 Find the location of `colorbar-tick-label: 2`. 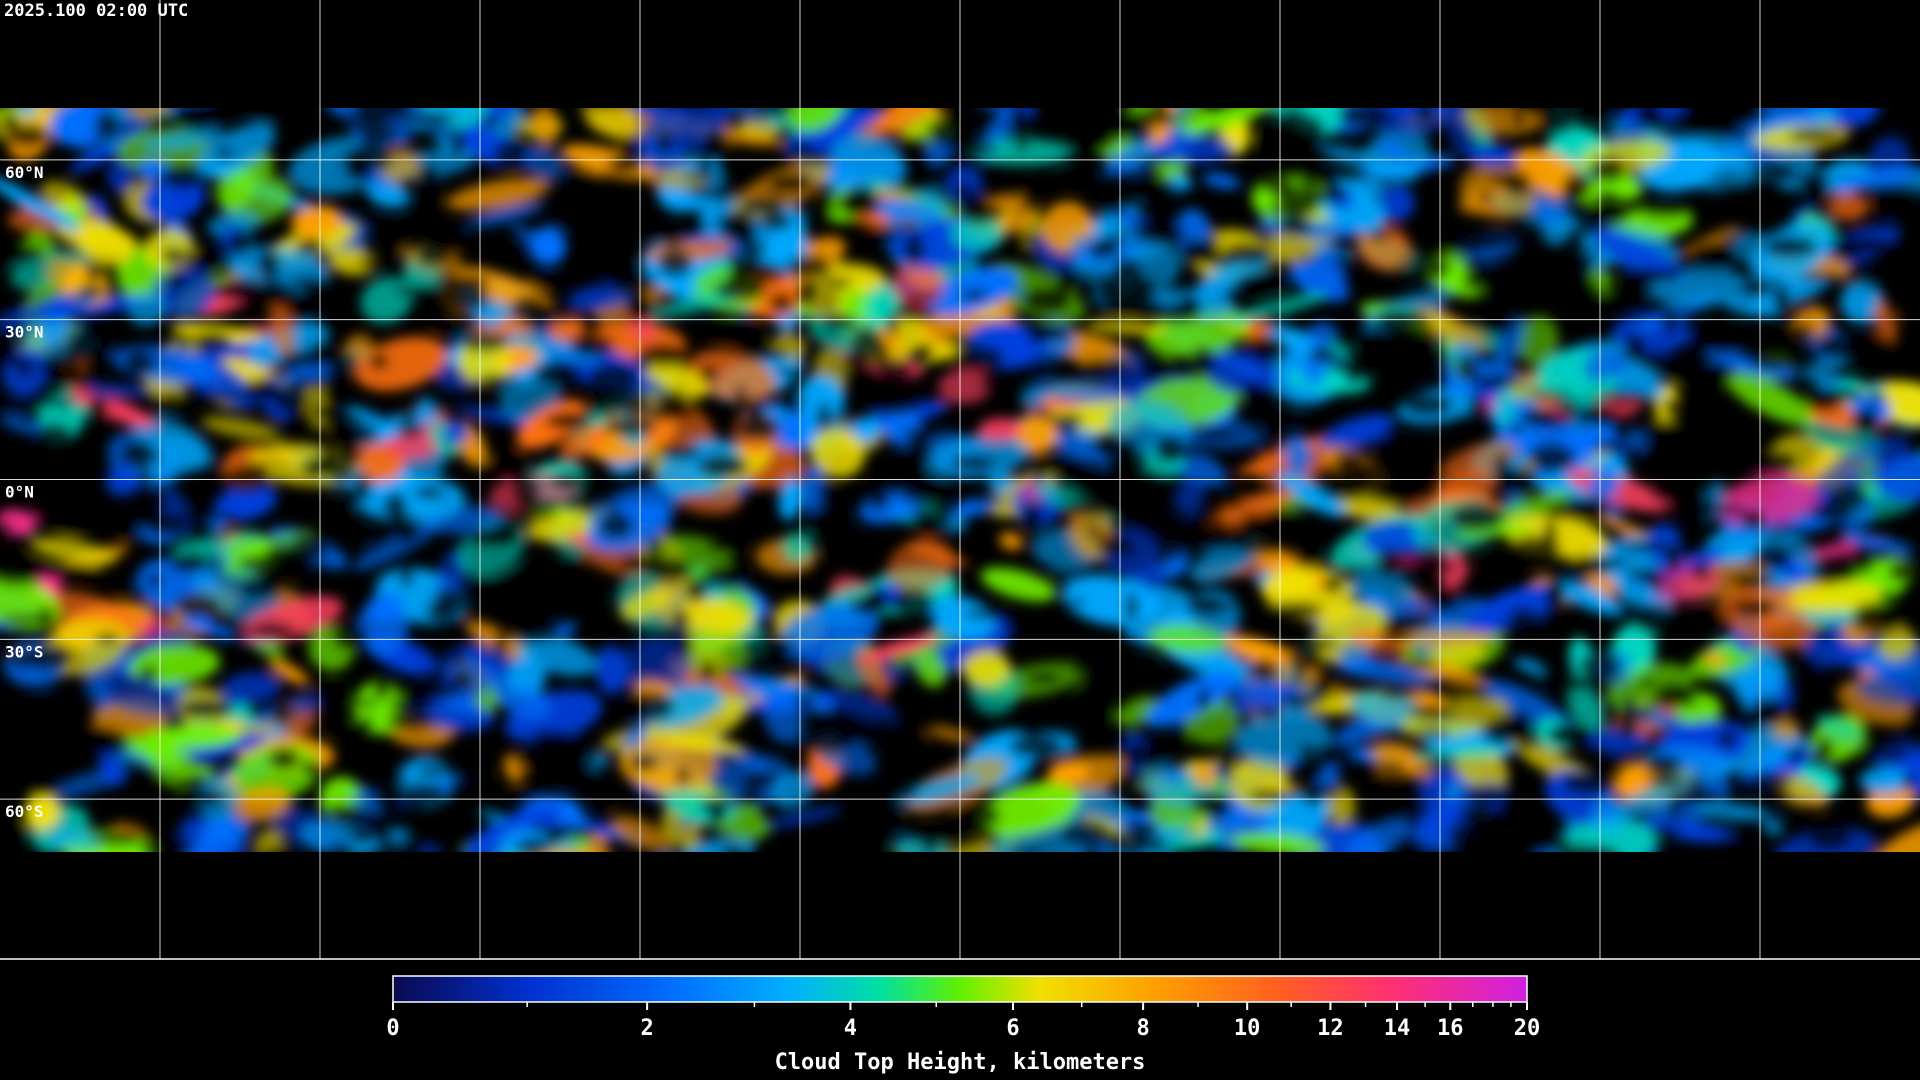

colorbar-tick-label: 2 is located at coordinates (646, 1028).